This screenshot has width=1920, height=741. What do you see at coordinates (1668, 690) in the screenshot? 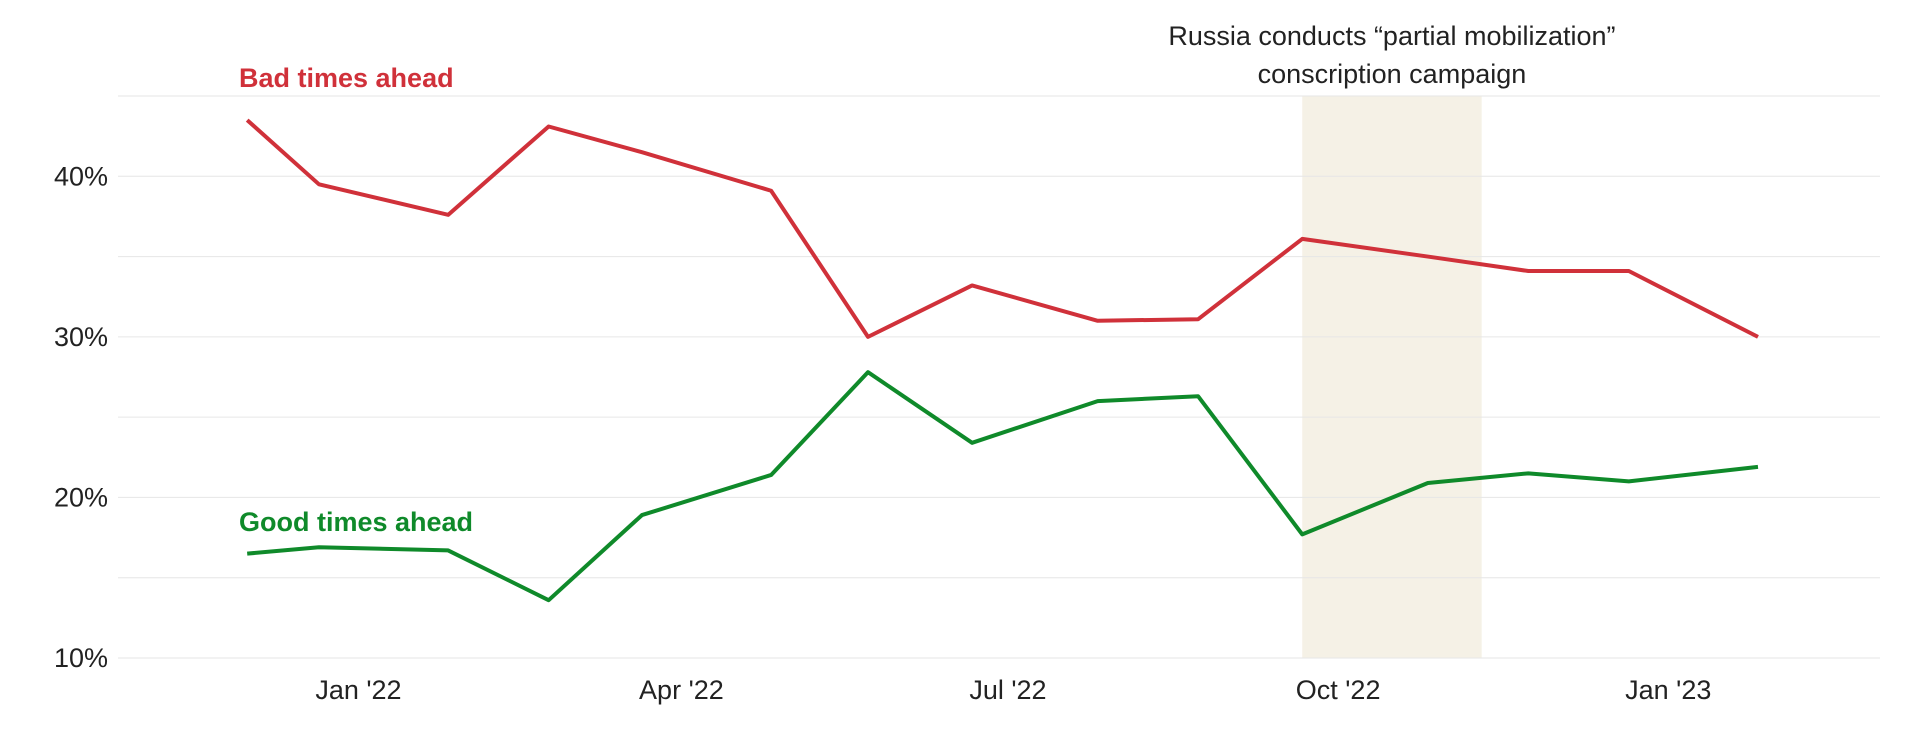
I see `x-tick-label: Jan '23` at bounding box center [1668, 690].